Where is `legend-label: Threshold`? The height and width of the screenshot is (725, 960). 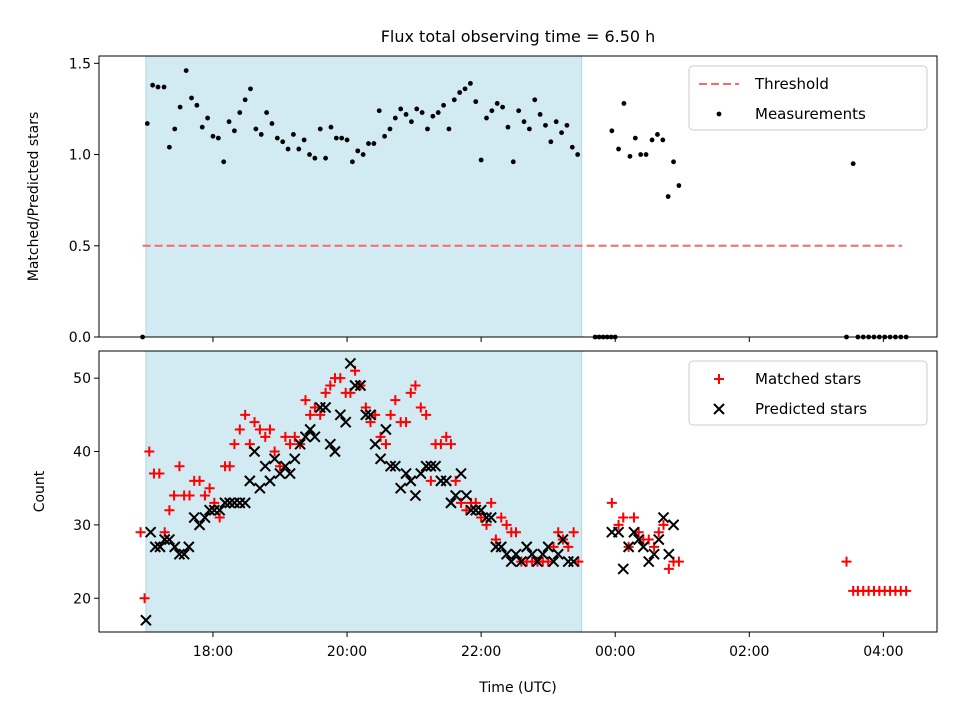
legend-label: Threshold is located at coordinates (791, 84).